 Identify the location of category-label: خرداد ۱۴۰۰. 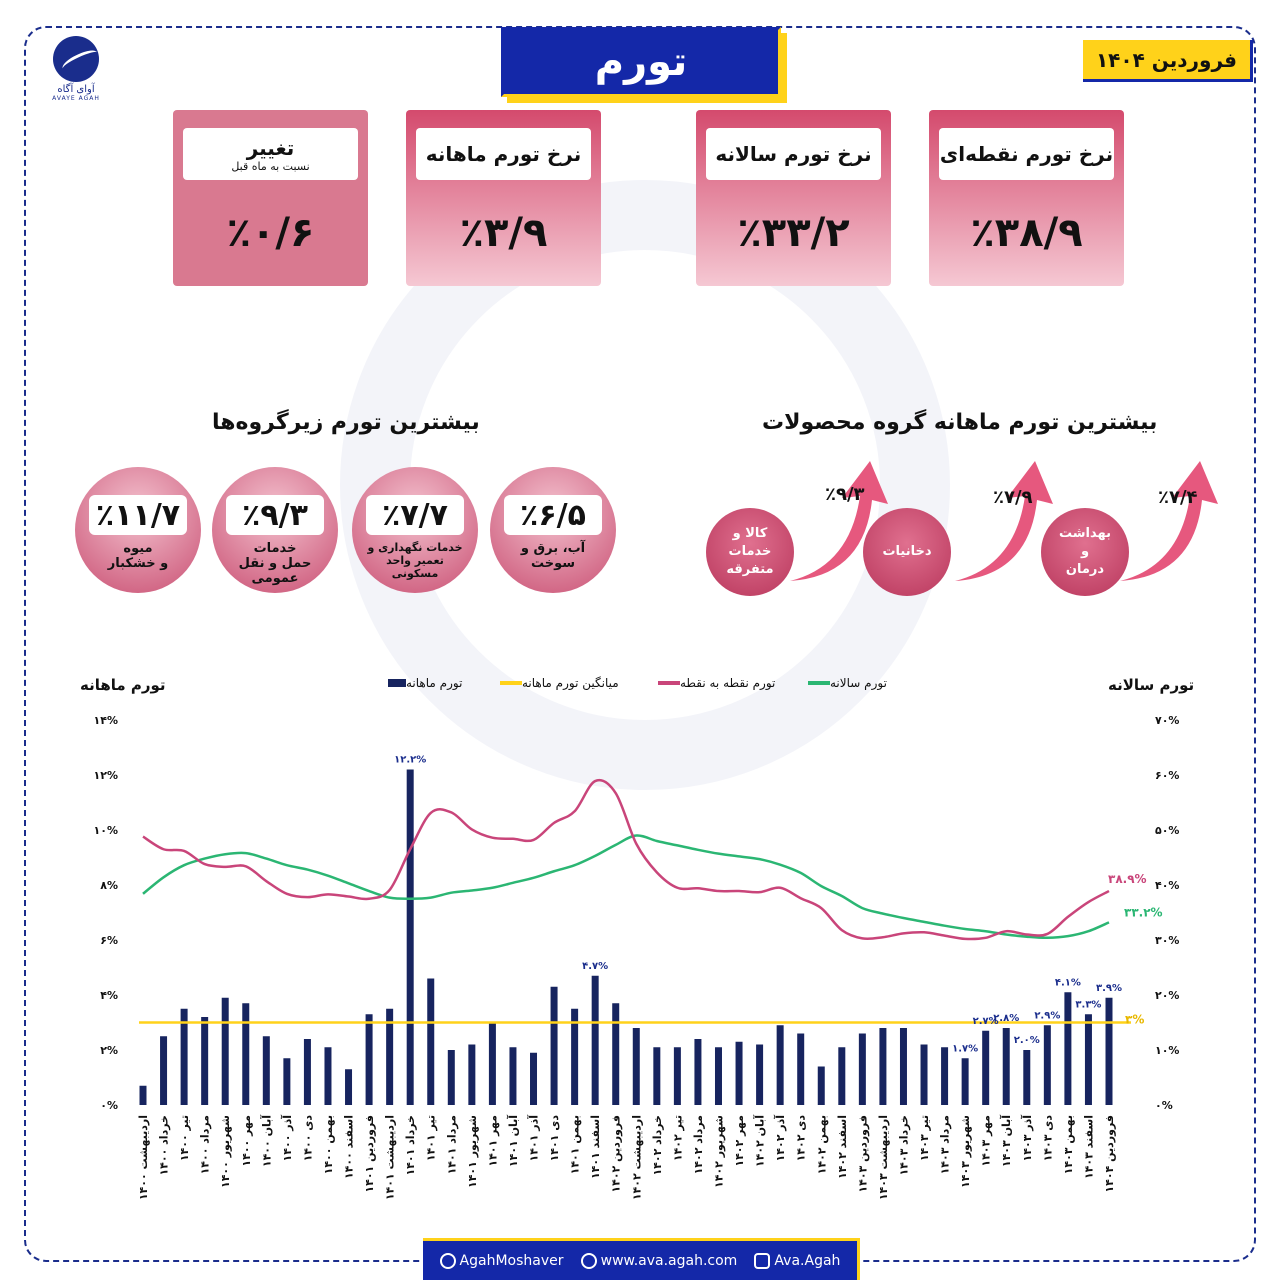
(164, 1145).